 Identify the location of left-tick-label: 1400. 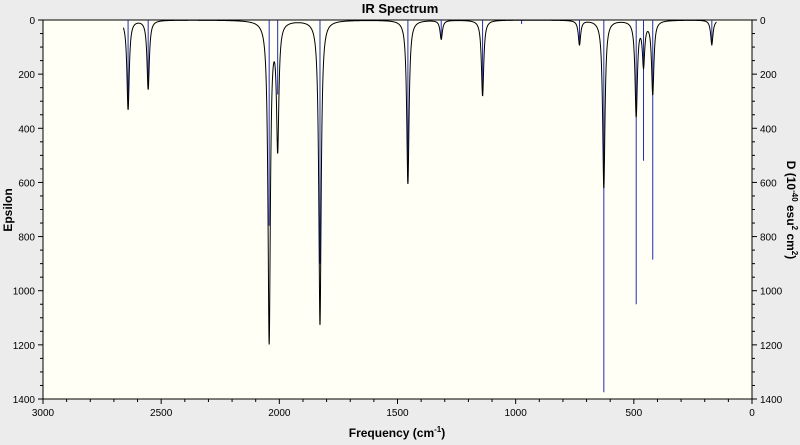
(24, 400).